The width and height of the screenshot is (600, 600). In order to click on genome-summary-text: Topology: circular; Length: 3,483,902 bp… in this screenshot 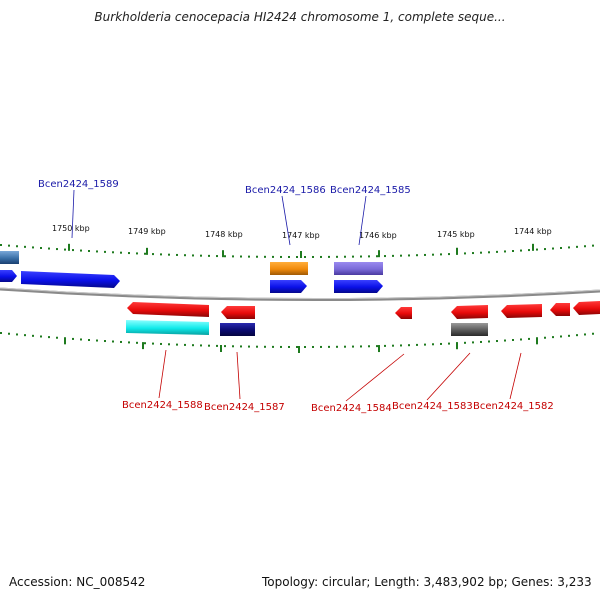, I will do `click(427, 582)`.